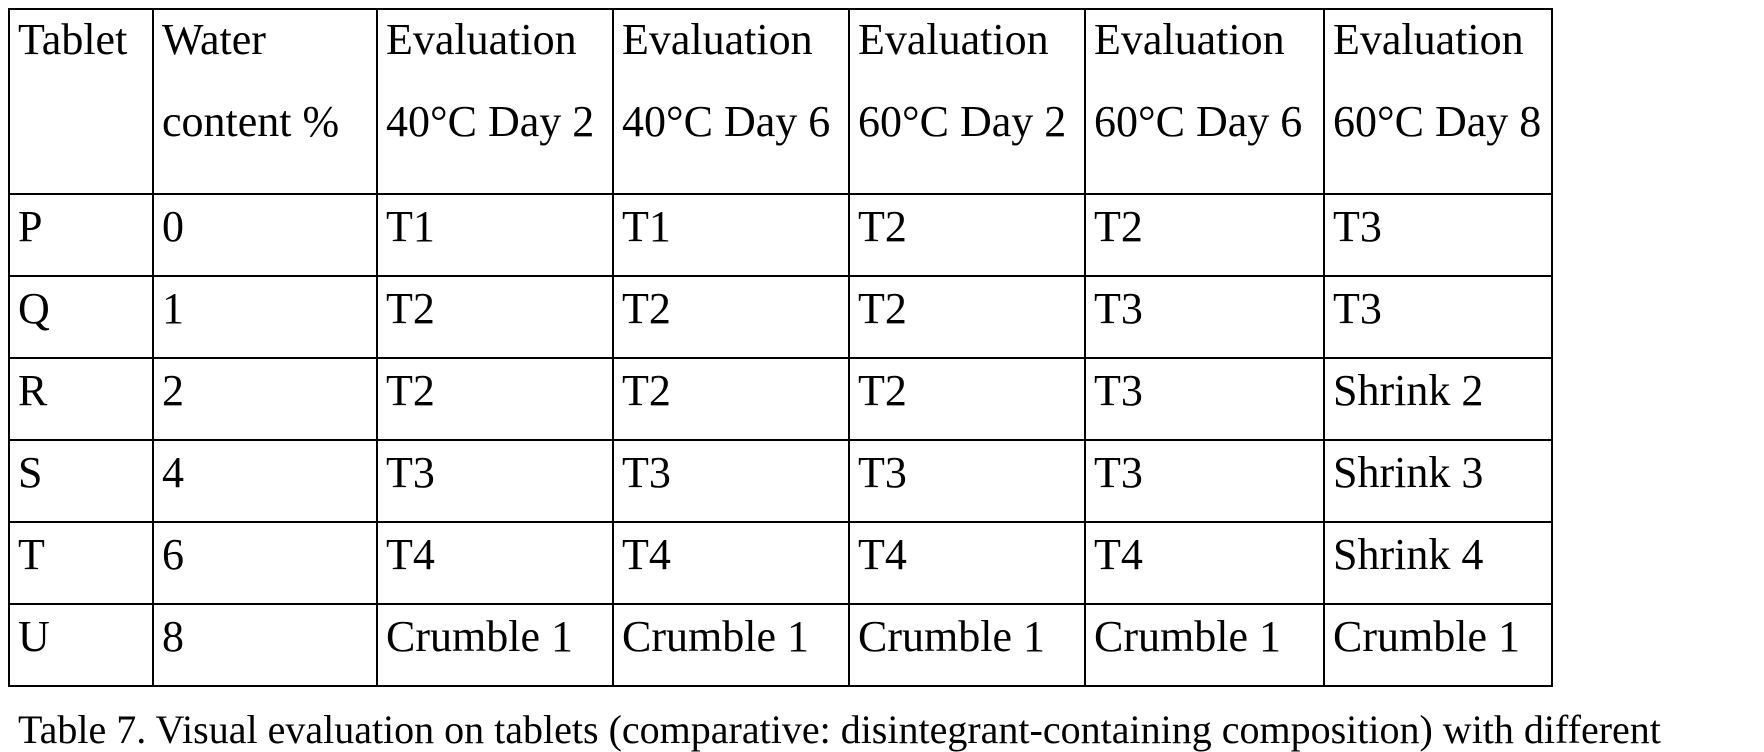 The image size is (1764, 752). What do you see at coordinates (495, 101) in the screenshot?
I see `header-eval-40c-day2: Evaluation40°C Day 2` at bounding box center [495, 101].